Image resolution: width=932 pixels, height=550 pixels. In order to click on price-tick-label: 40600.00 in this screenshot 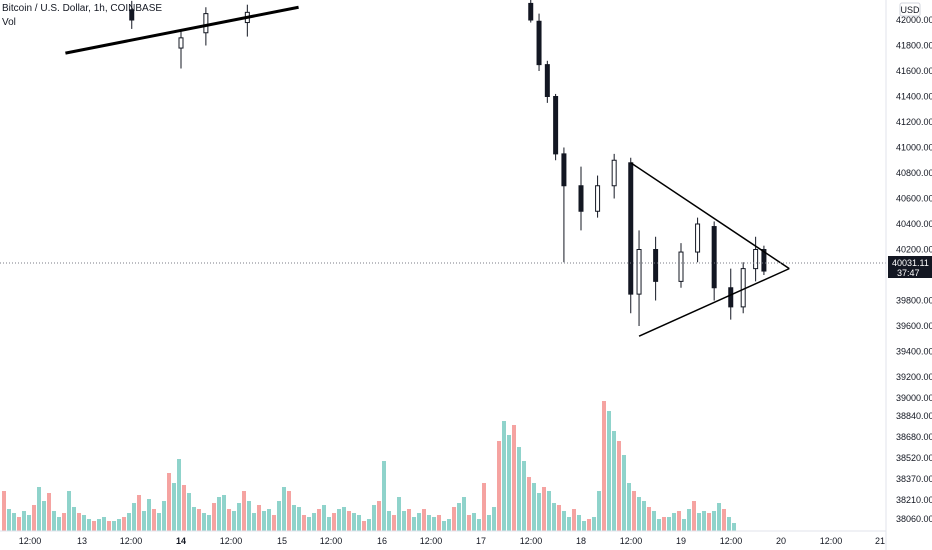, I will do `click(914, 199)`.